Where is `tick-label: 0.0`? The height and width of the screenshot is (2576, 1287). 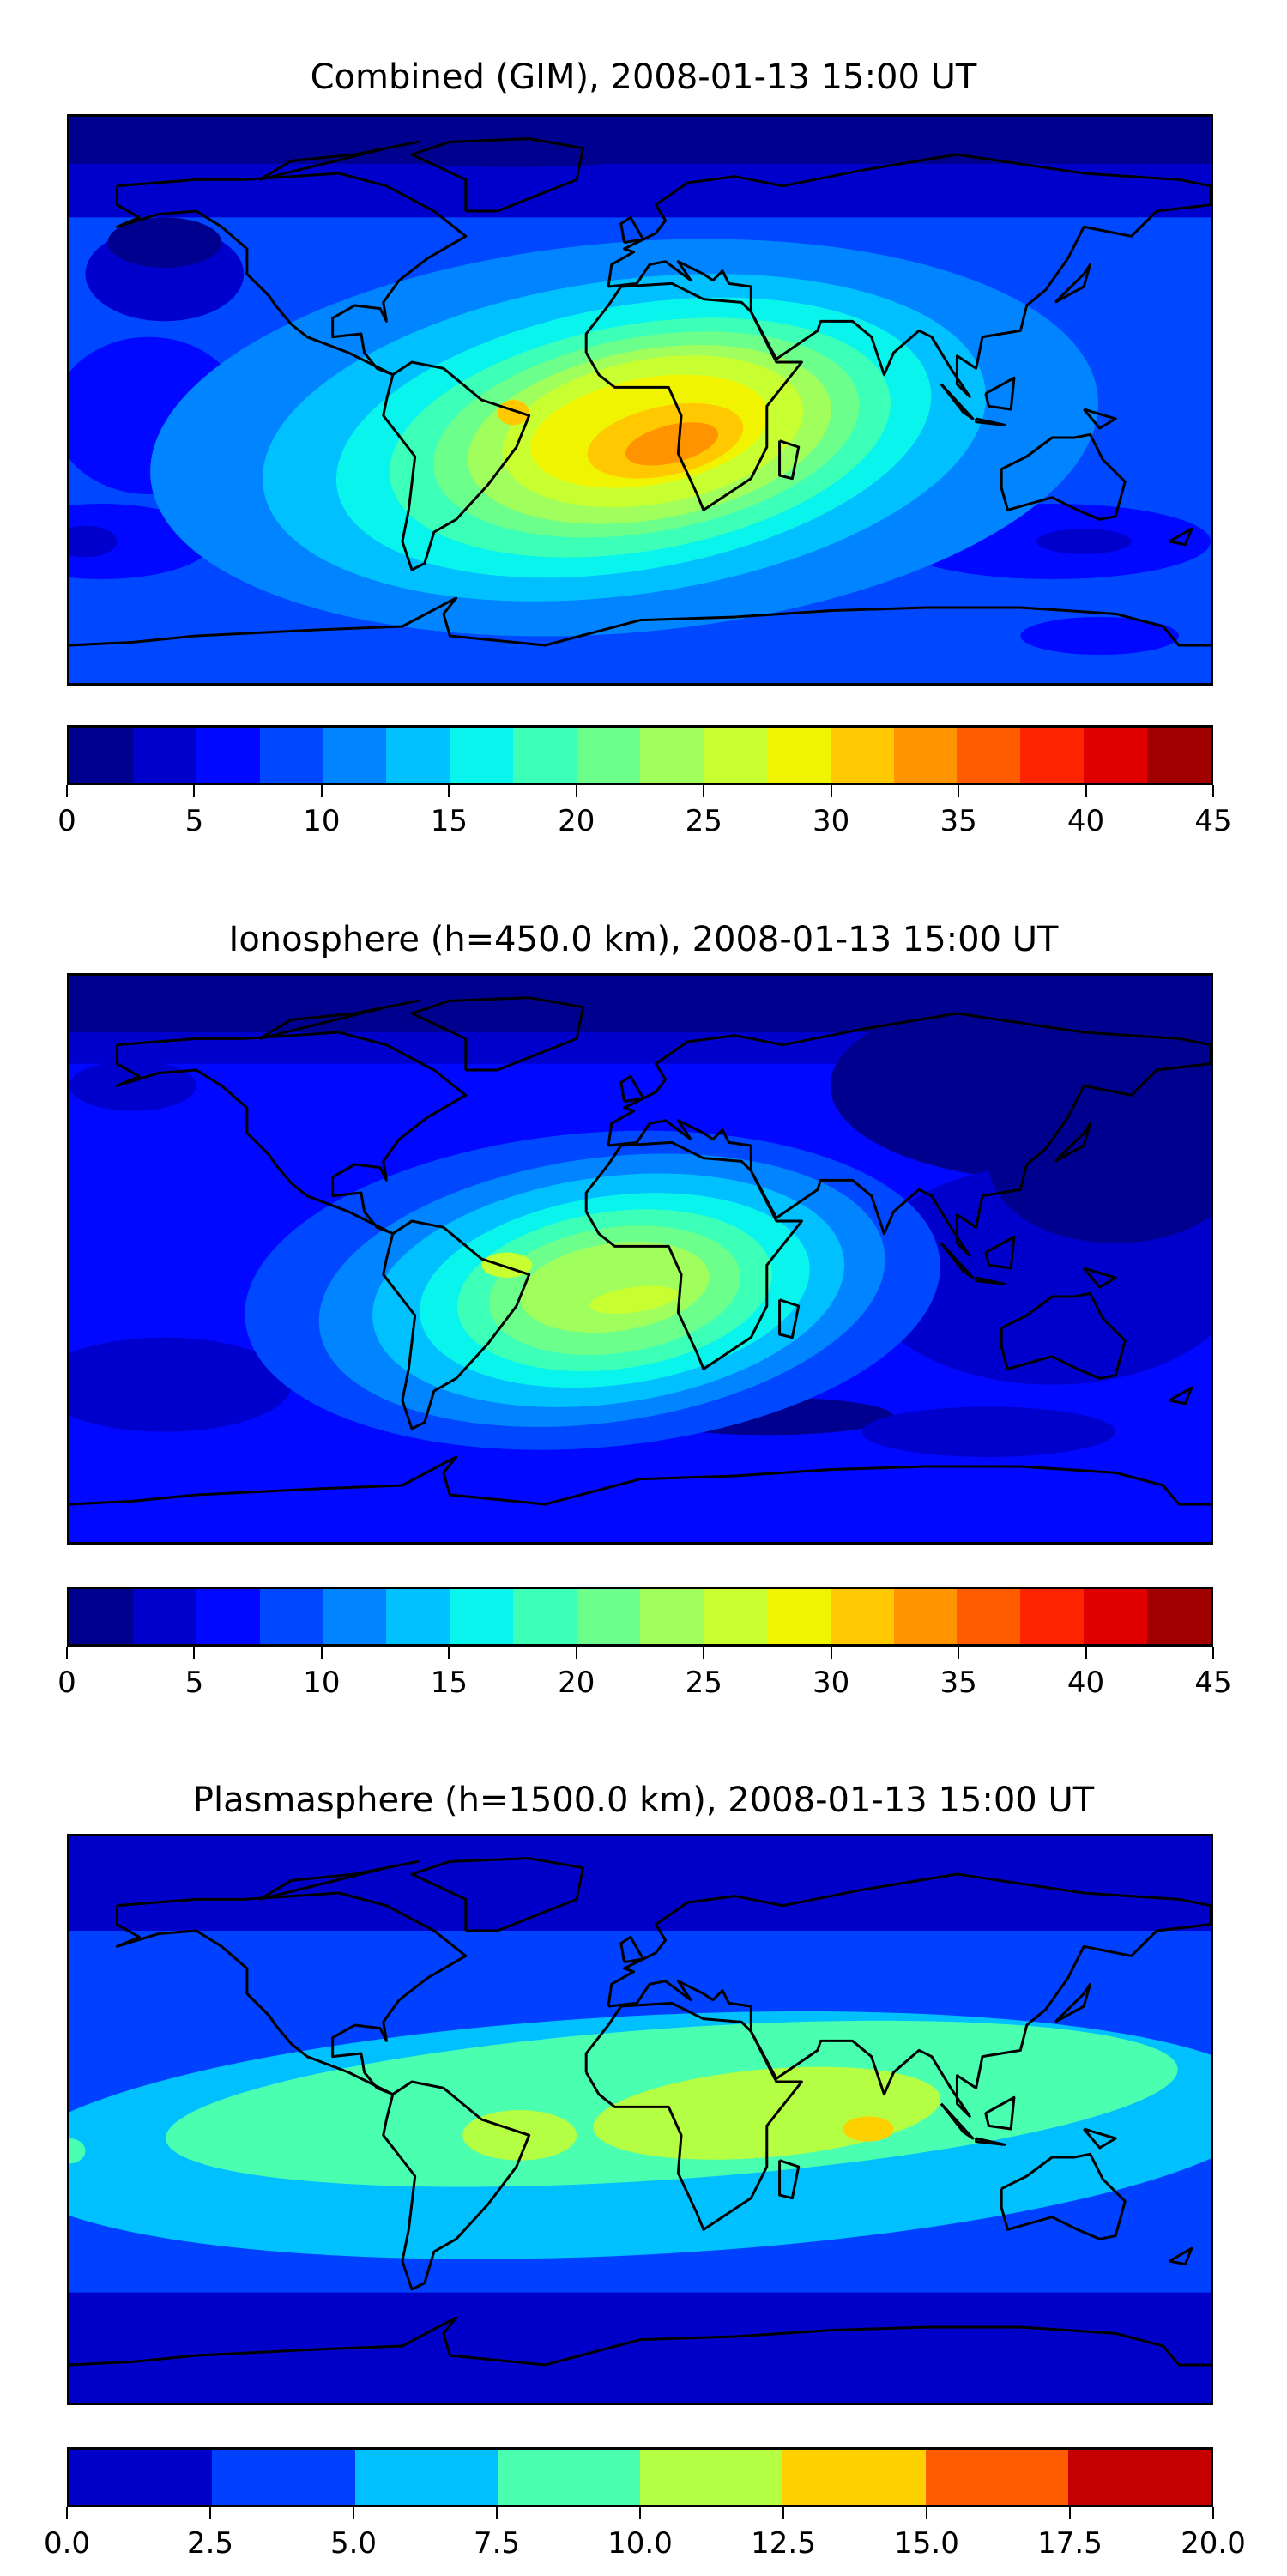 tick-label: 0.0 is located at coordinates (67, 2543).